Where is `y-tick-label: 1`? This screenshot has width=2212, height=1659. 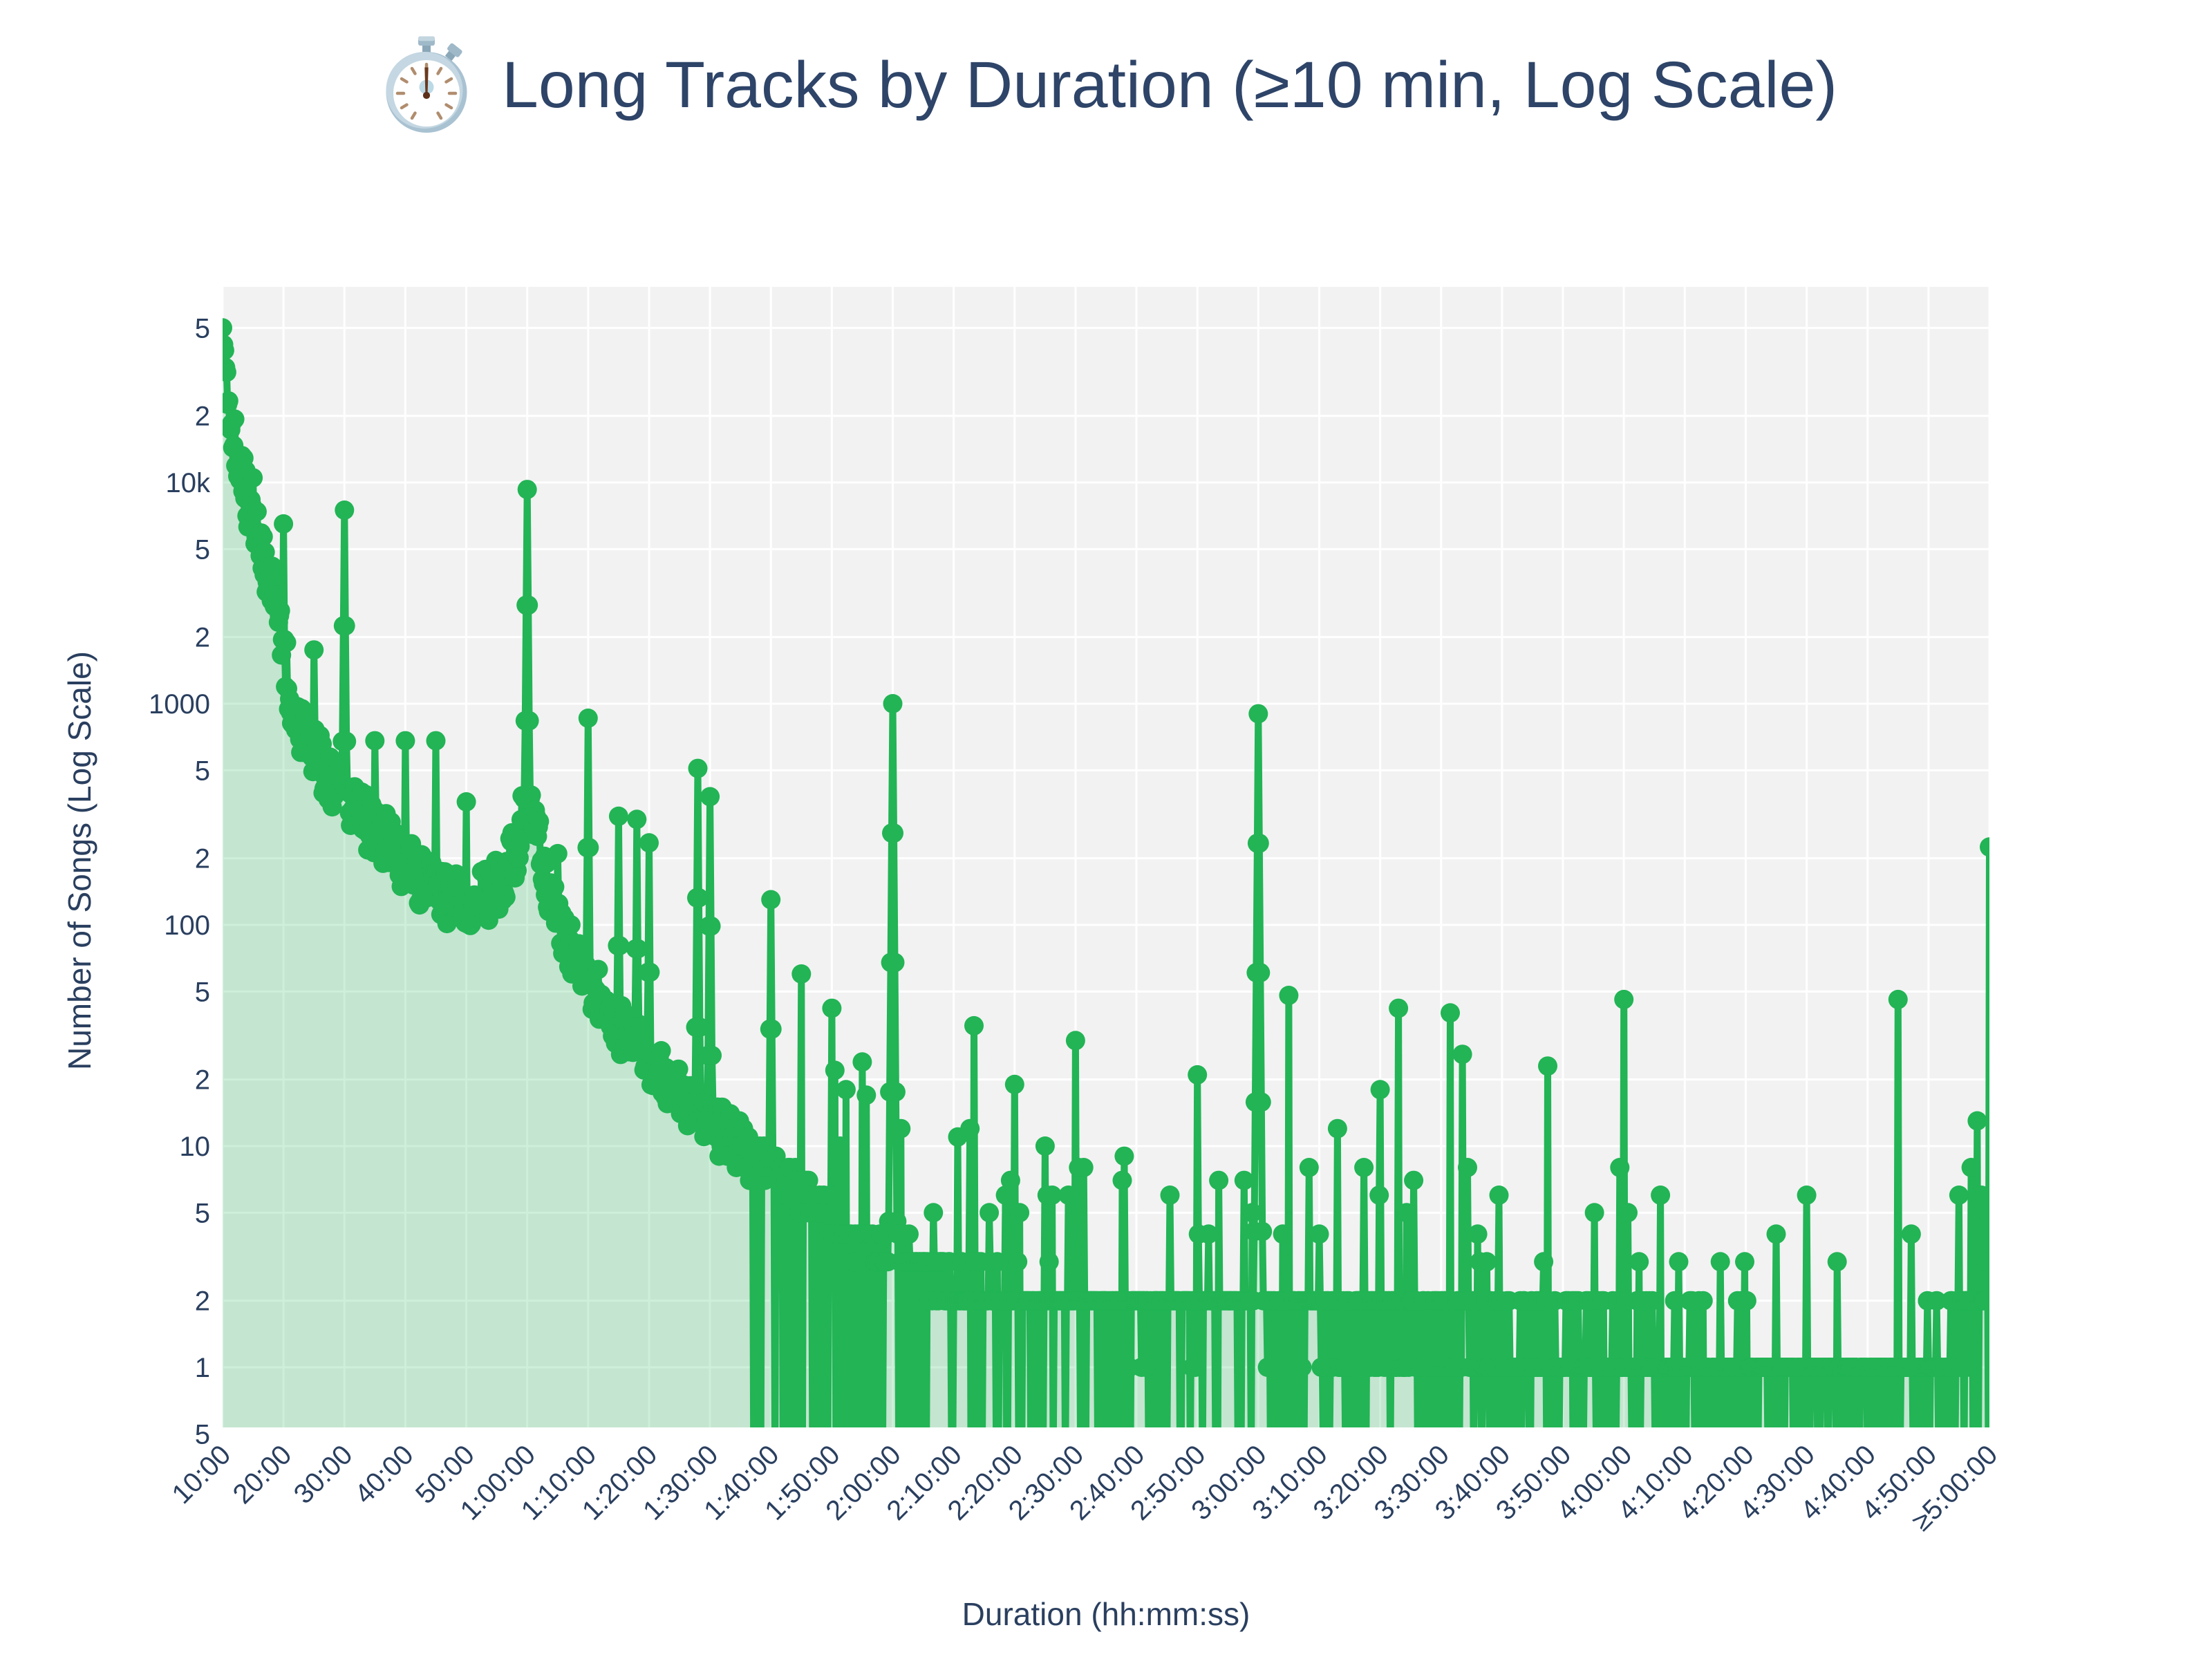
y-tick-label: 1 is located at coordinates (202, 1368).